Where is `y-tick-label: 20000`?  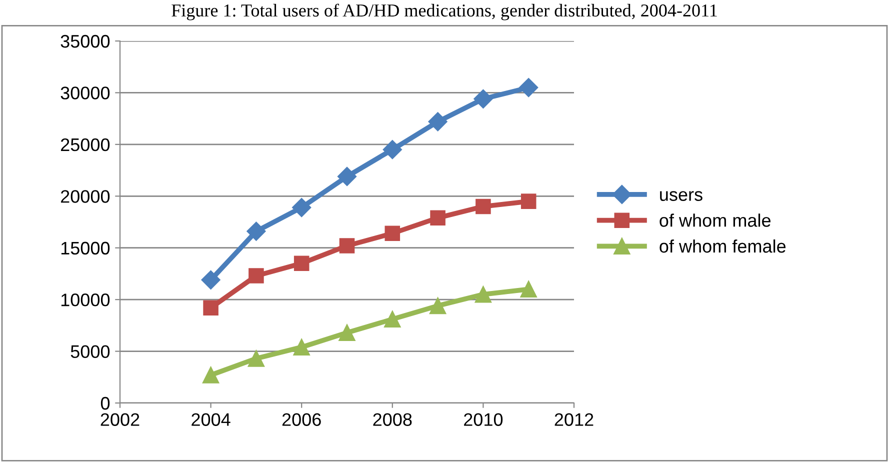
y-tick-label: 20000 is located at coordinates (85, 196).